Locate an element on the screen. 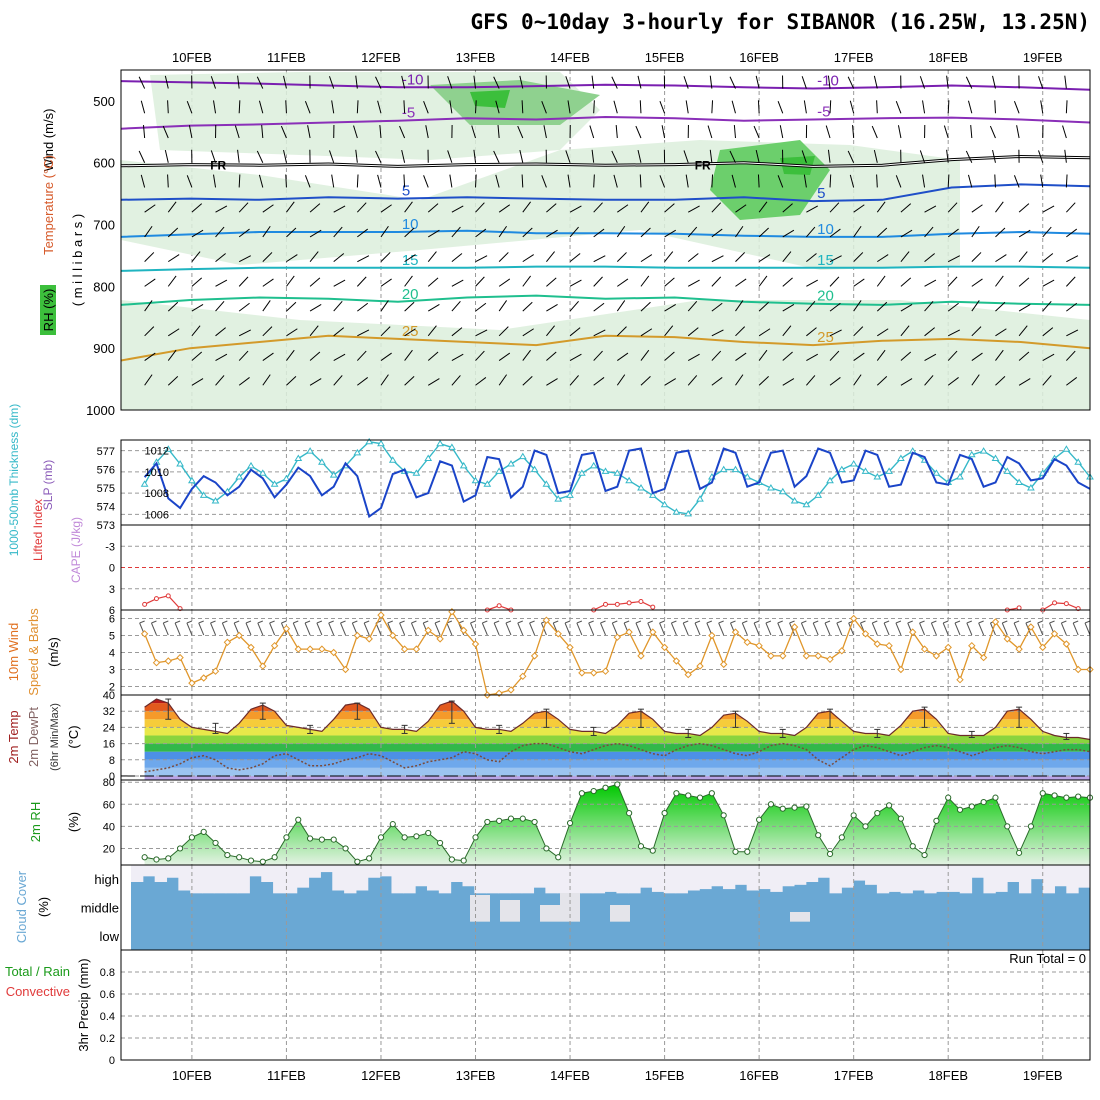 The image size is (1100, 1100). li-marker is located at coordinates (499, 606).